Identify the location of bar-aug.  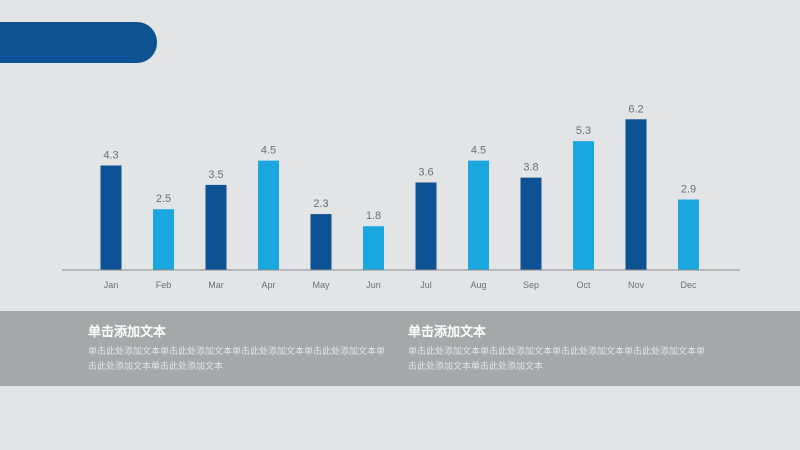
(478, 215).